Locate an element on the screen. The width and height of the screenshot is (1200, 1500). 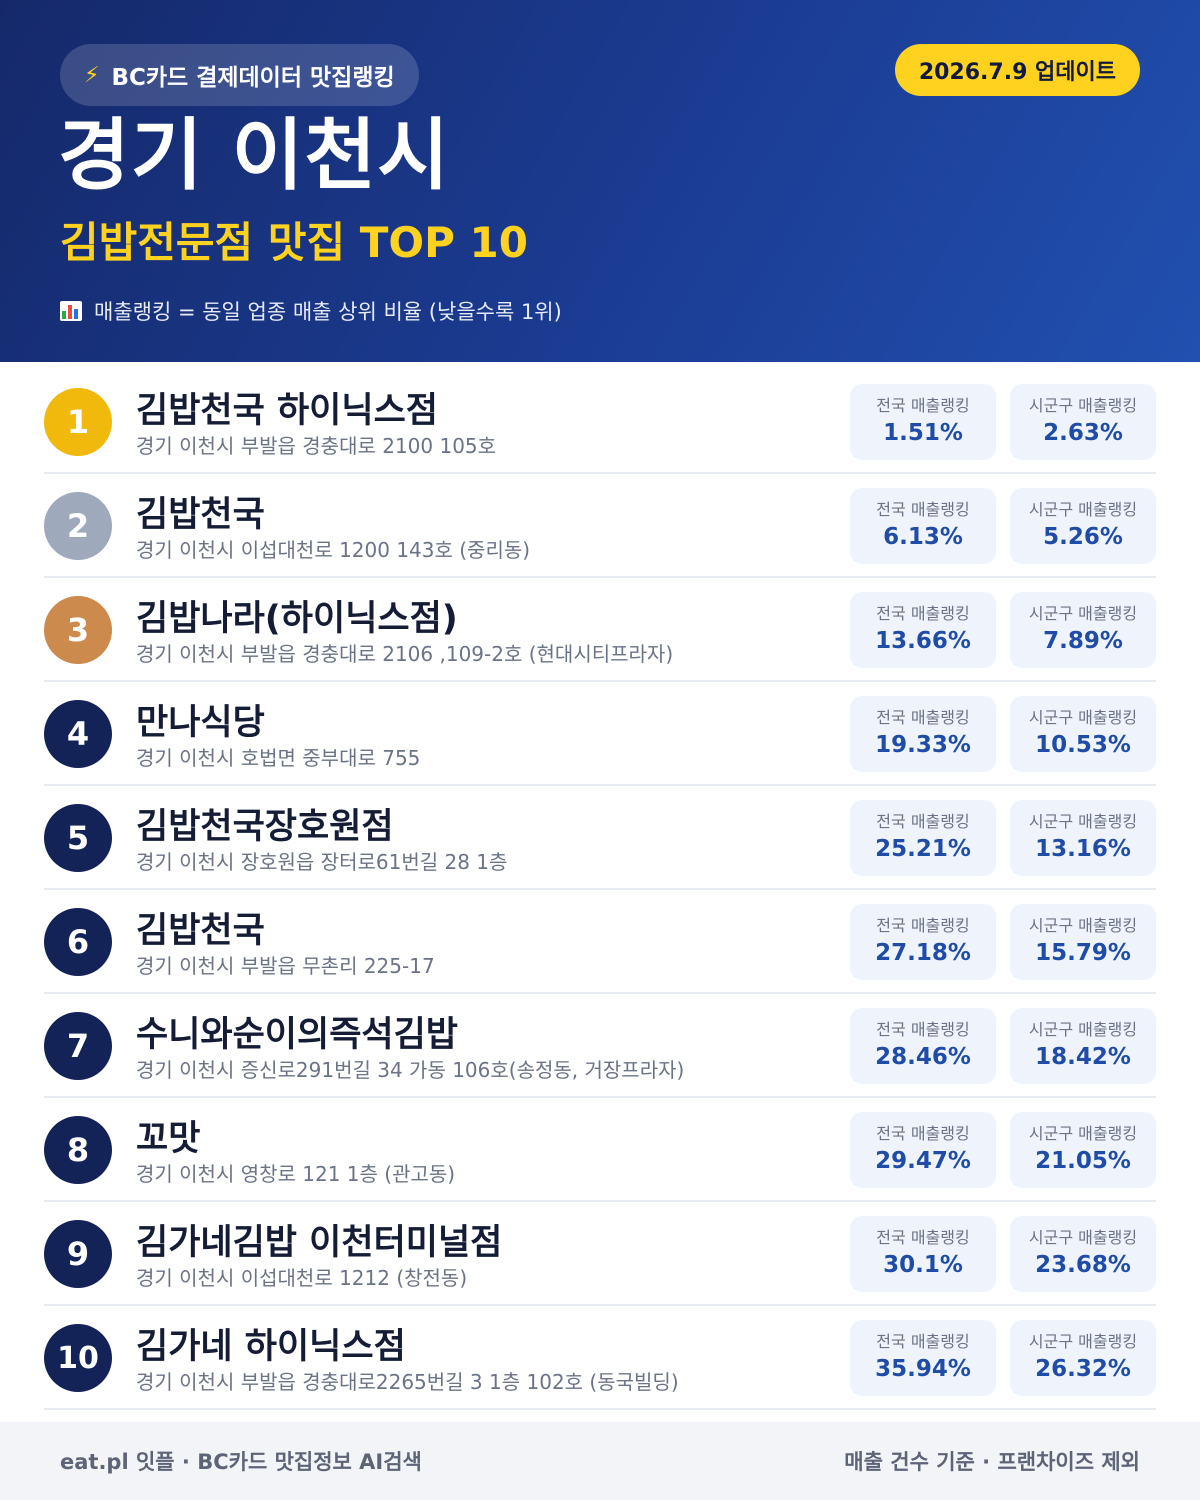
local-rank-box: 시군구 매출랭킹 2.63% is located at coordinates (1083, 422).